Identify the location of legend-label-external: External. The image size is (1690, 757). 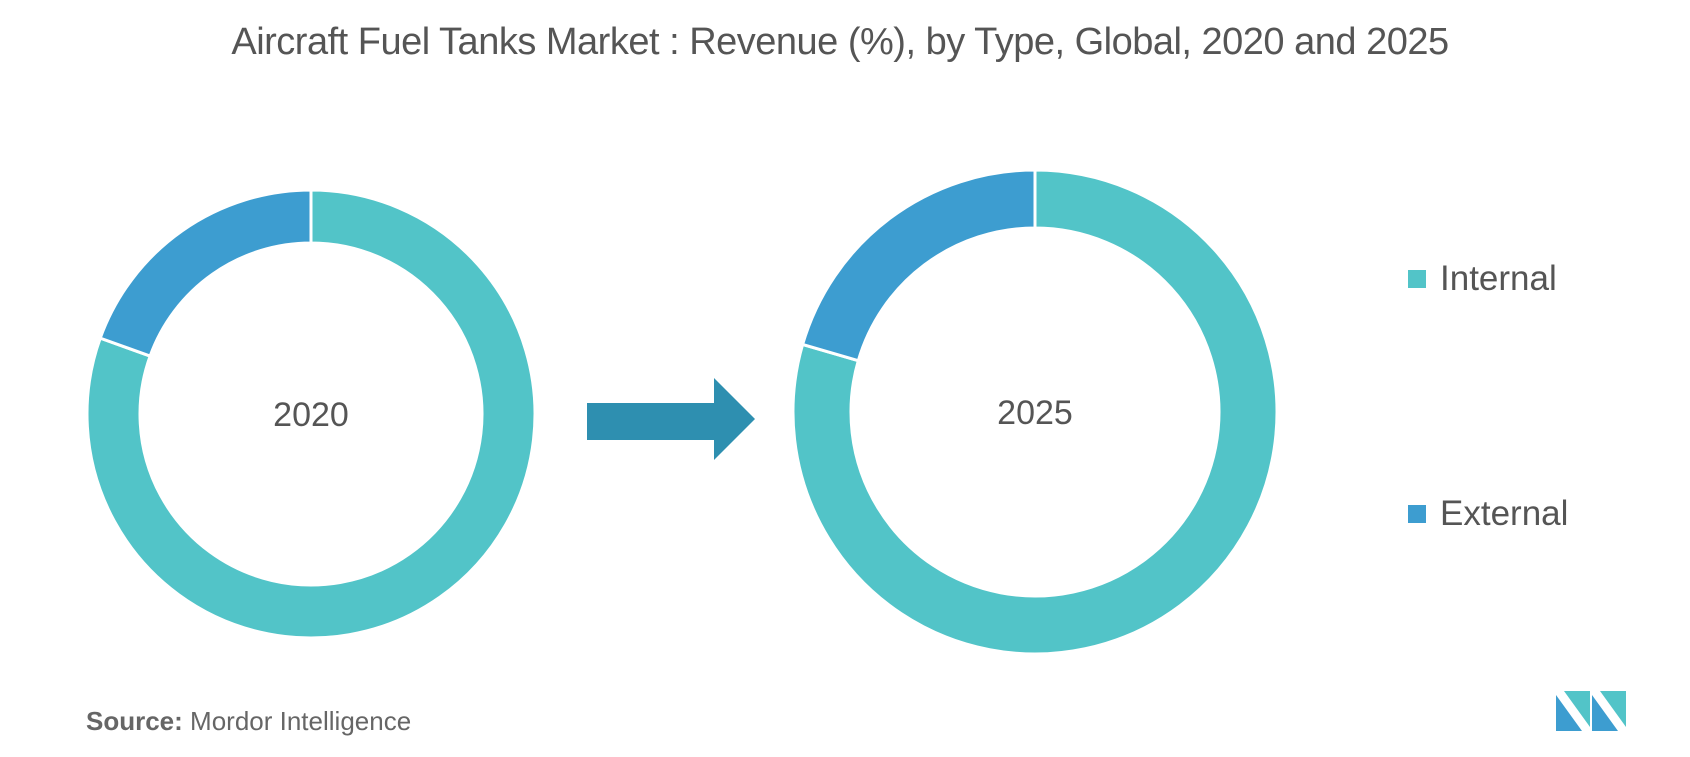
(1504, 513).